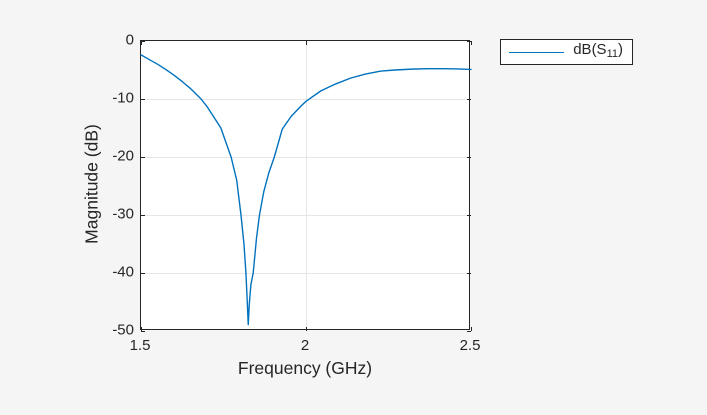 Image resolution: width=707 pixels, height=415 pixels. I want to click on legend-box: dB(S11), so click(566, 52).